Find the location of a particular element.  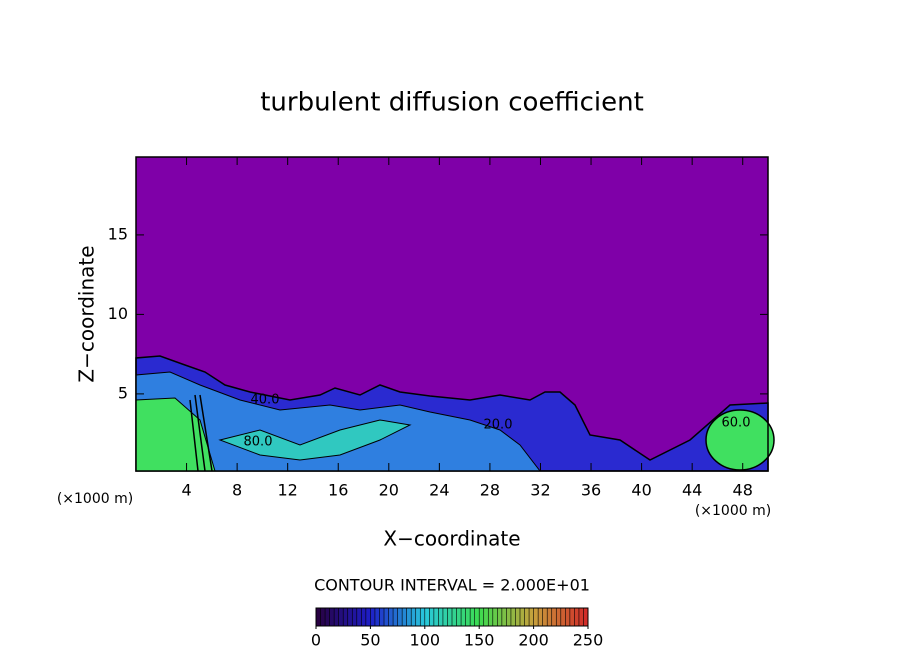

colorbar-tick-label: 200 is located at coordinates (533, 640).